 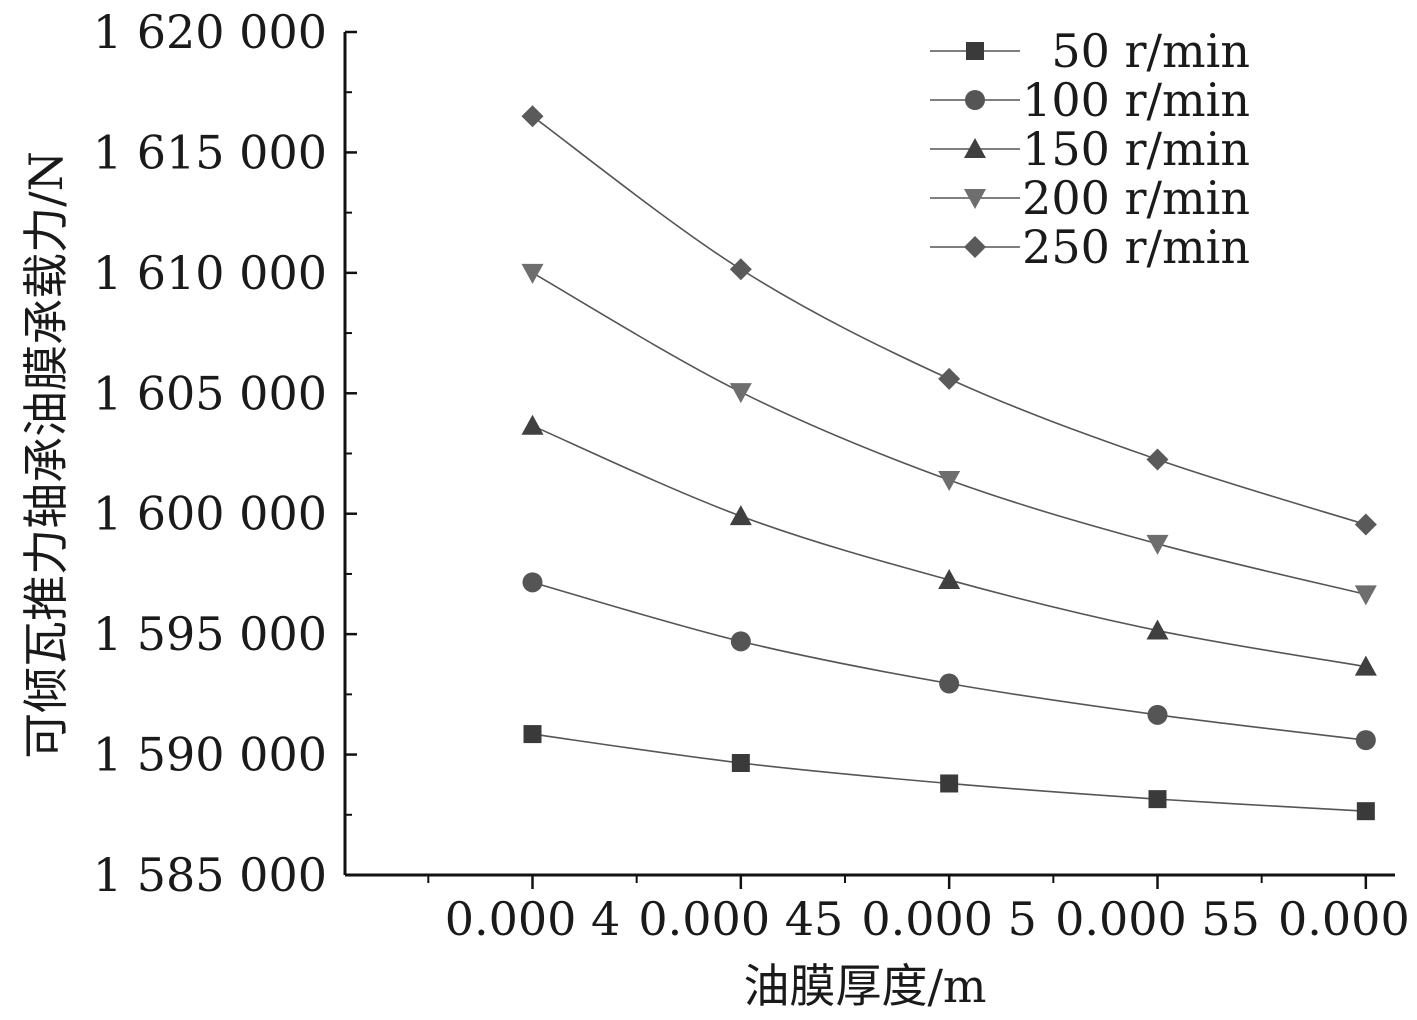 What do you see at coordinates (210, 514) in the screenshot?
I see `y-tick-label: 1 600 000` at bounding box center [210, 514].